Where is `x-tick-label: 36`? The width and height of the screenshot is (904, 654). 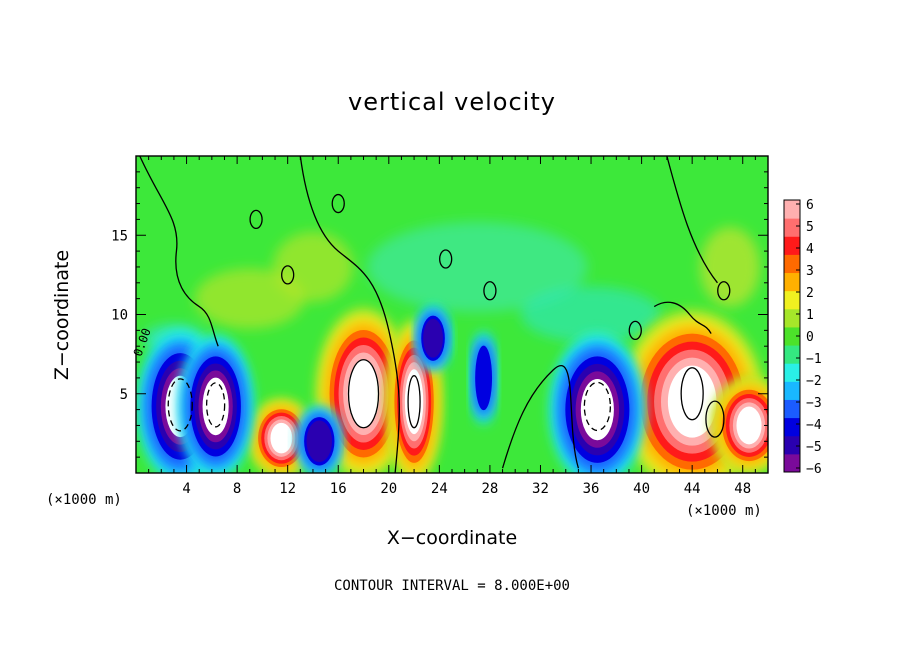 x-tick-label: 36 is located at coordinates (591, 489).